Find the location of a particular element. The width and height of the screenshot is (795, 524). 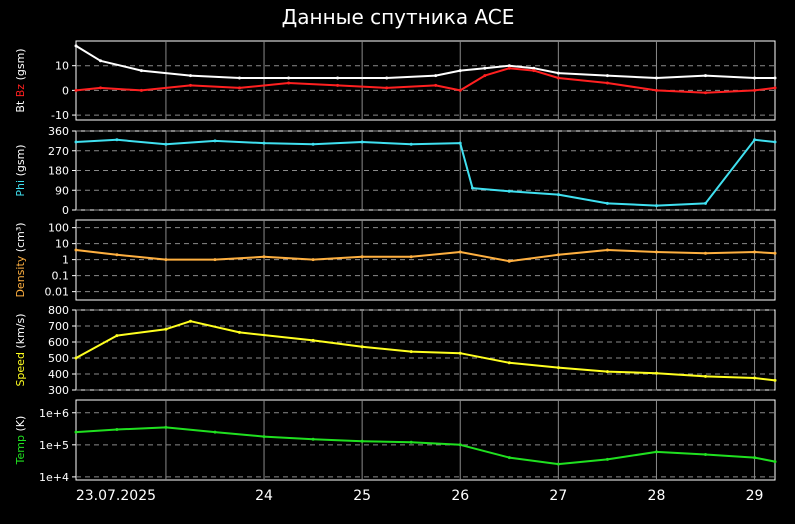

ylabel-bz: Bt Bz (gsm) is located at coordinates (20, 80).